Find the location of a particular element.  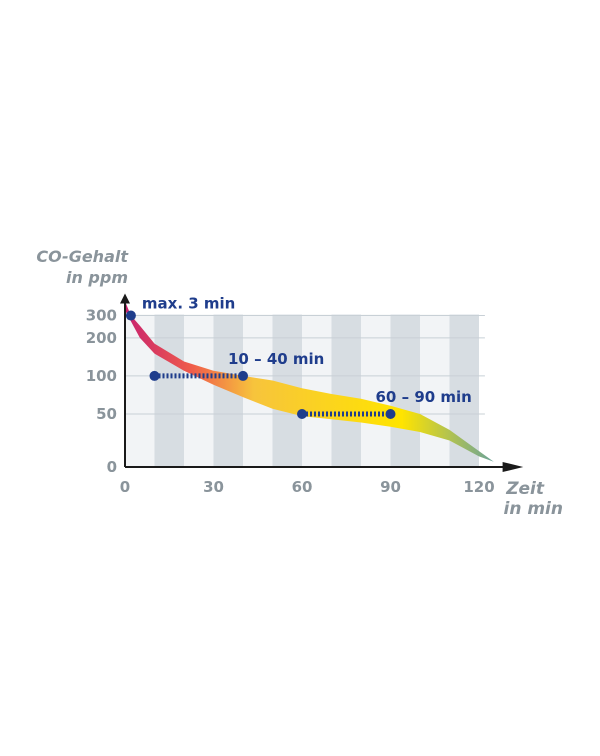

y-tick-label: 0 is located at coordinates (112, 467).